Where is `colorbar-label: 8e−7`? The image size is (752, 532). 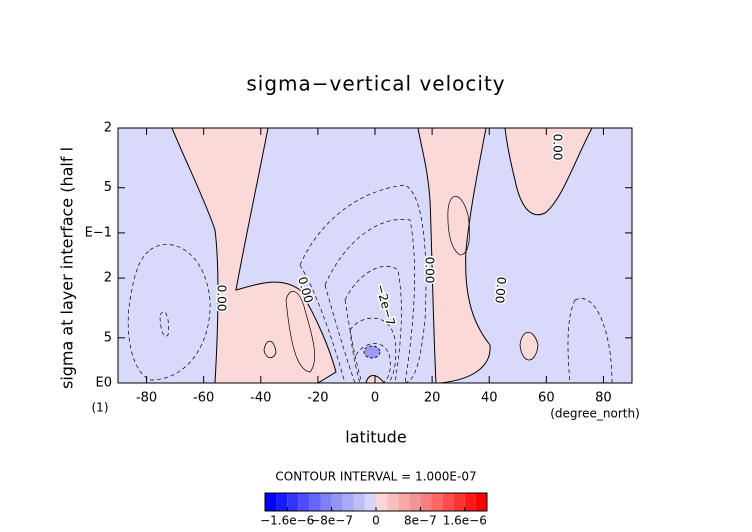 colorbar-label: 8e−7 is located at coordinates (420, 521).